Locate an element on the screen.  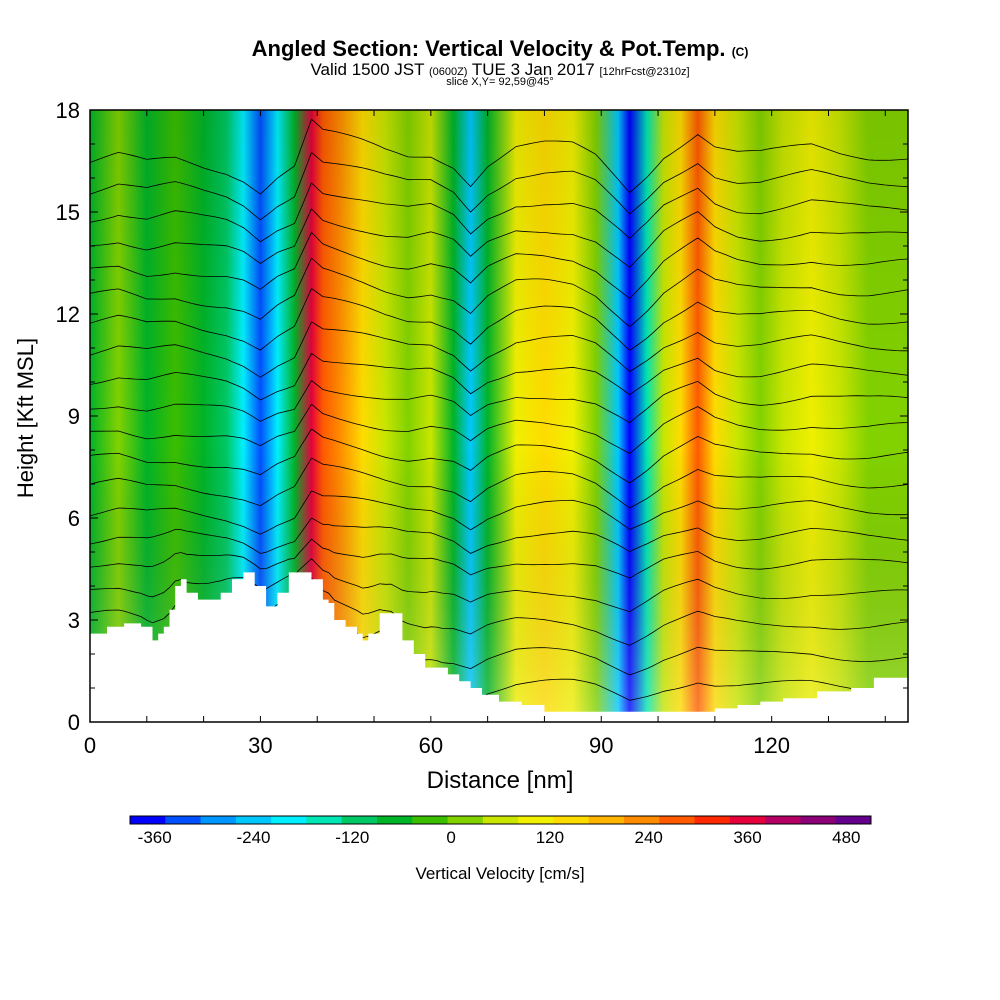
y-axis-label: Height [Kft MSL] is located at coordinates (25, 418).